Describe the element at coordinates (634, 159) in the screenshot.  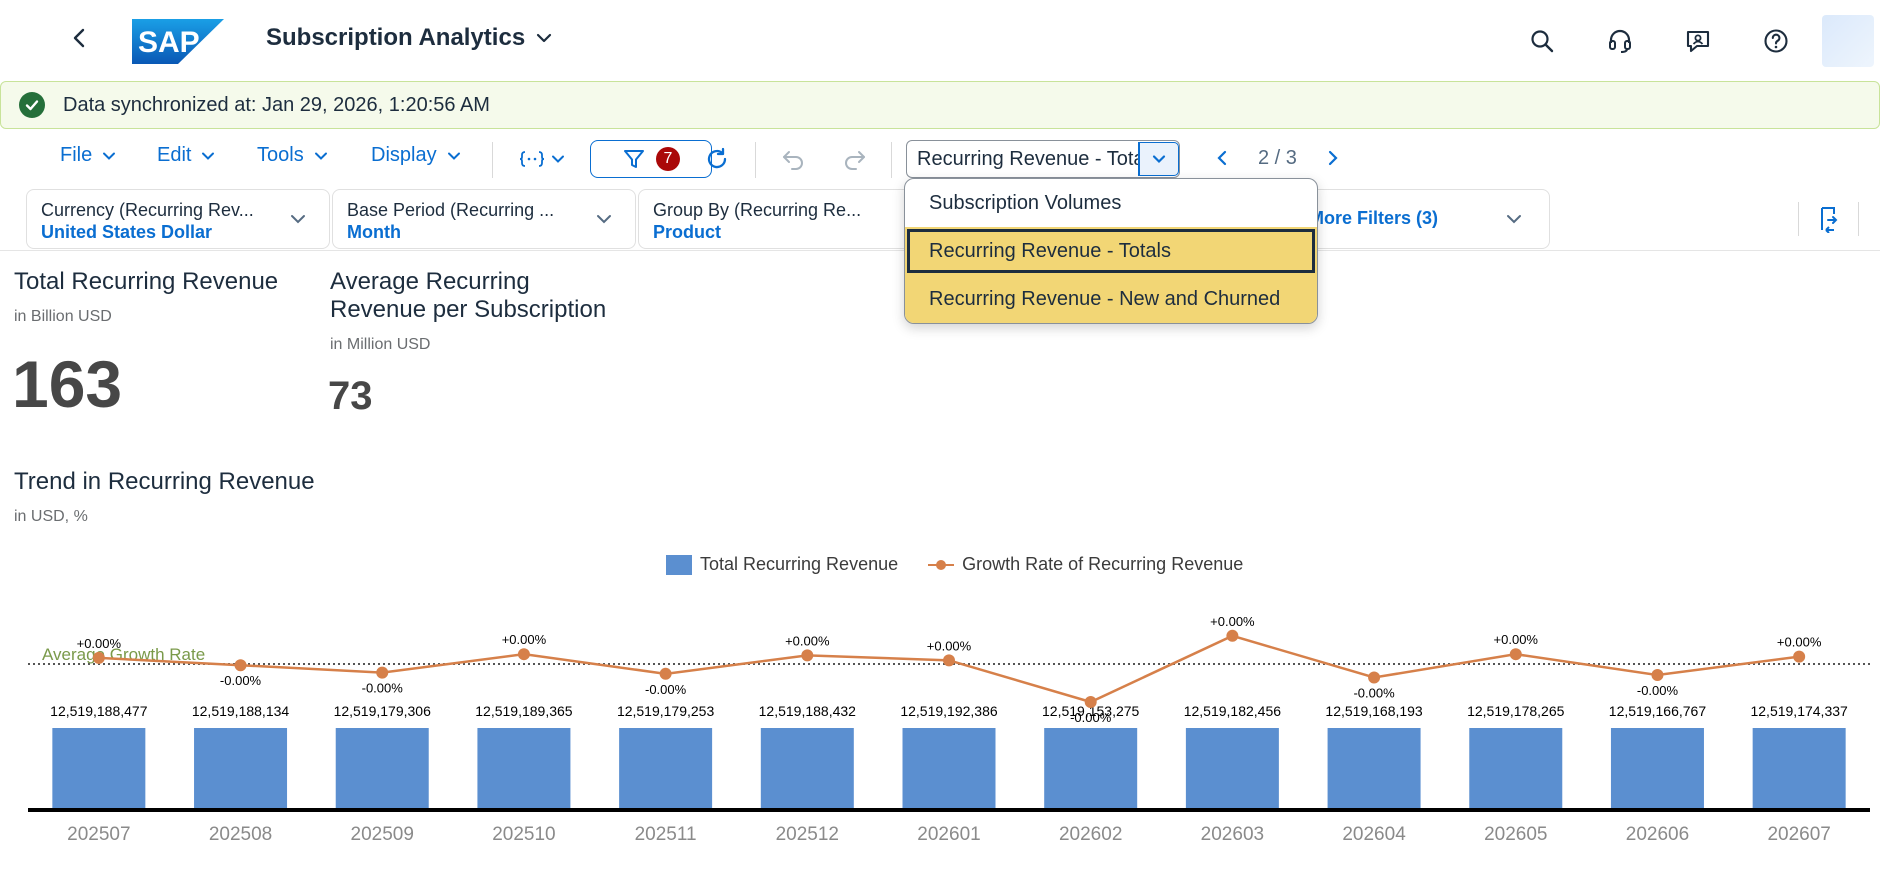
I see `filter-icon` at that location.